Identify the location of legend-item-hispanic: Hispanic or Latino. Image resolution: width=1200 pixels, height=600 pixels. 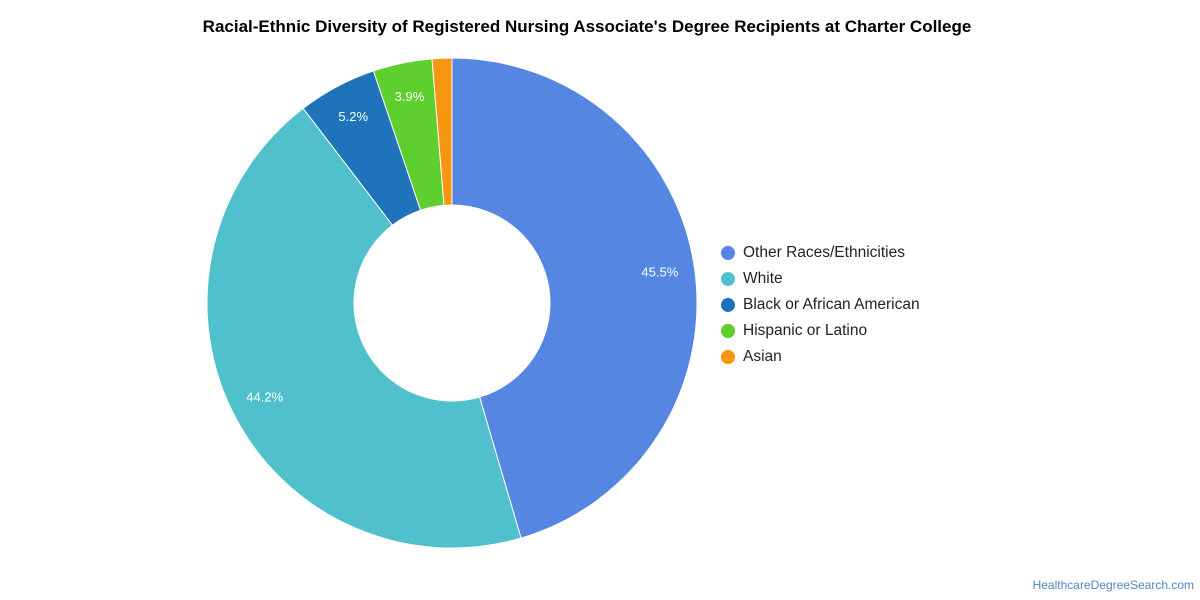
(820, 331).